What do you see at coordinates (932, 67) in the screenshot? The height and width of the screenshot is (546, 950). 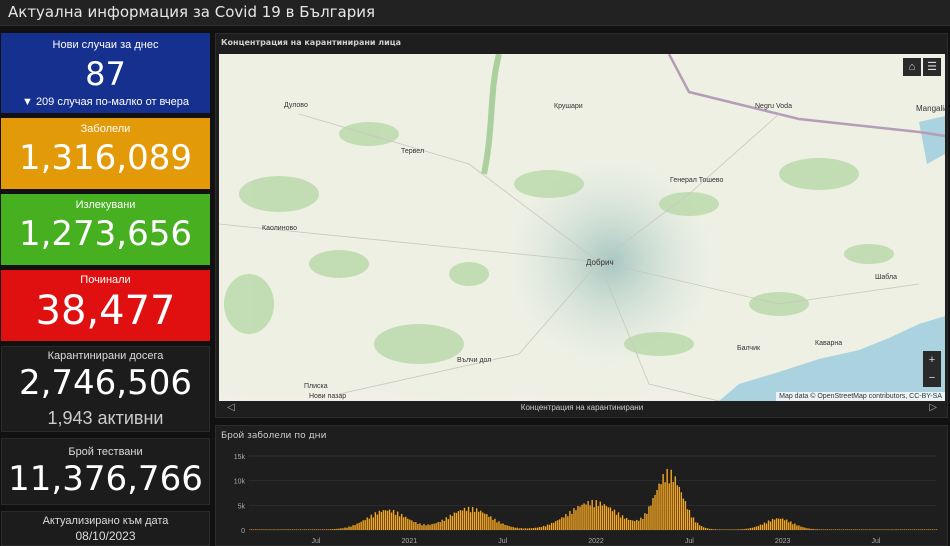 I see `legend-button: ☰` at bounding box center [932, 67].